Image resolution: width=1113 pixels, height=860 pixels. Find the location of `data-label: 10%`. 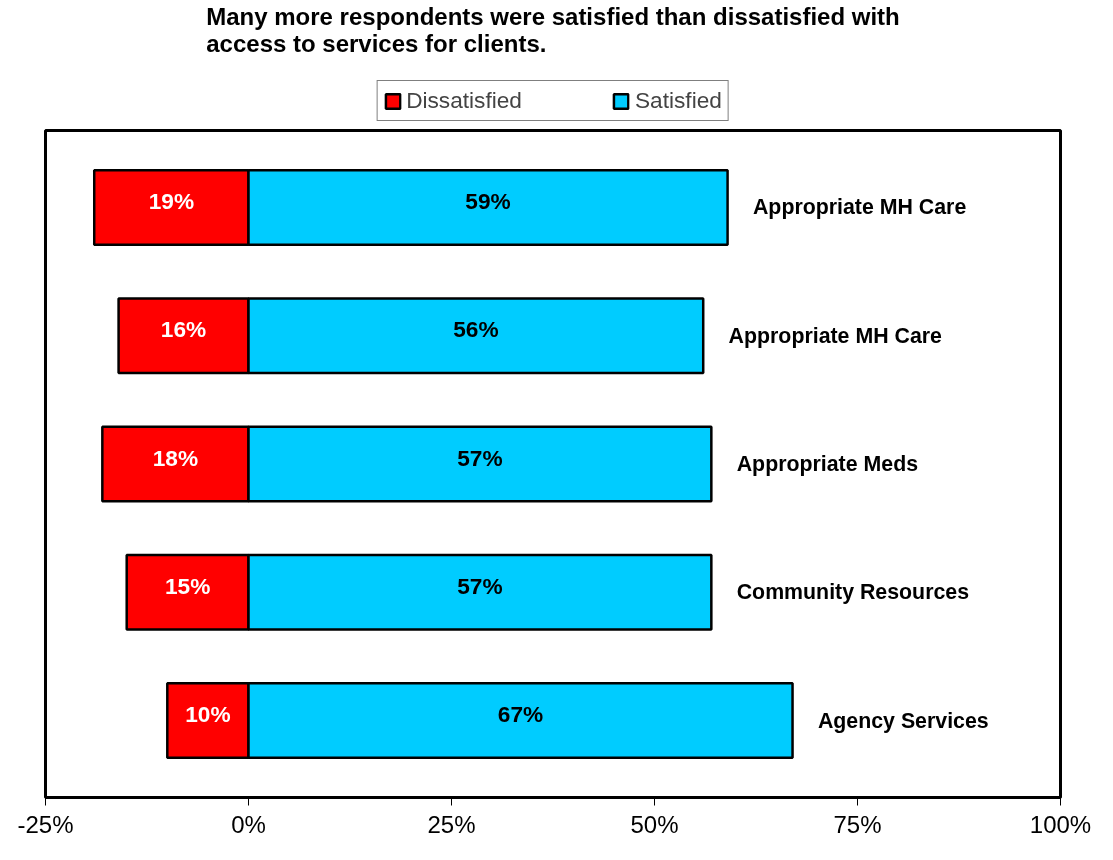

data-label: 10% is located at coordinates (208, 714).